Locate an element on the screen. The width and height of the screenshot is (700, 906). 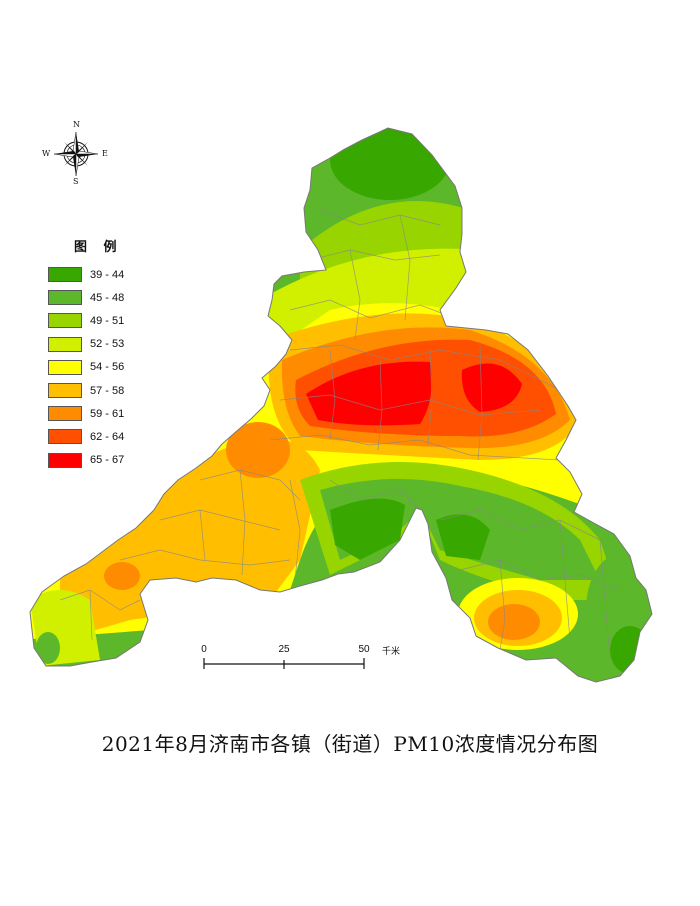
zone-65-67-west is located at coordinates (369, 393).